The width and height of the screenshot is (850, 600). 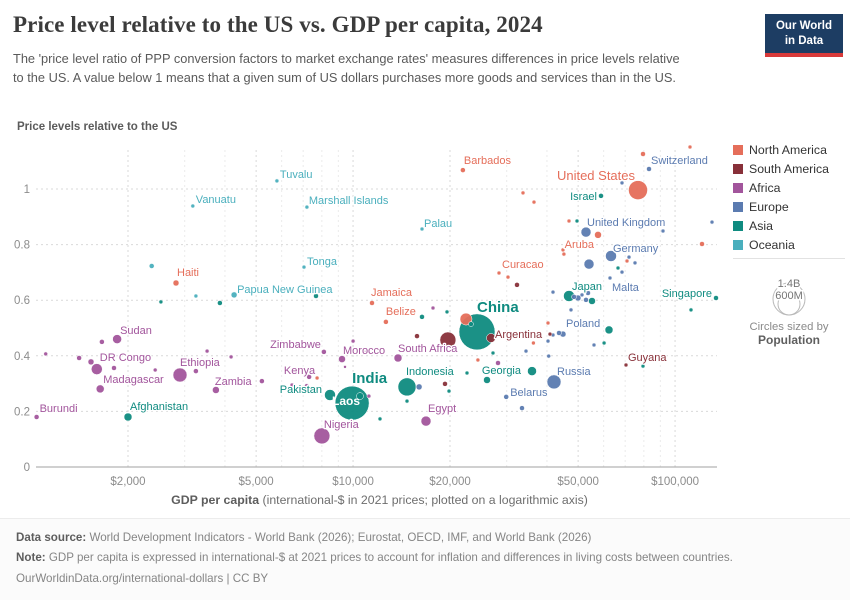 What do you see at coordinates (372, 303) in the screenshot?
I see `data-point-jamaica` at bounding box center [372, 303].